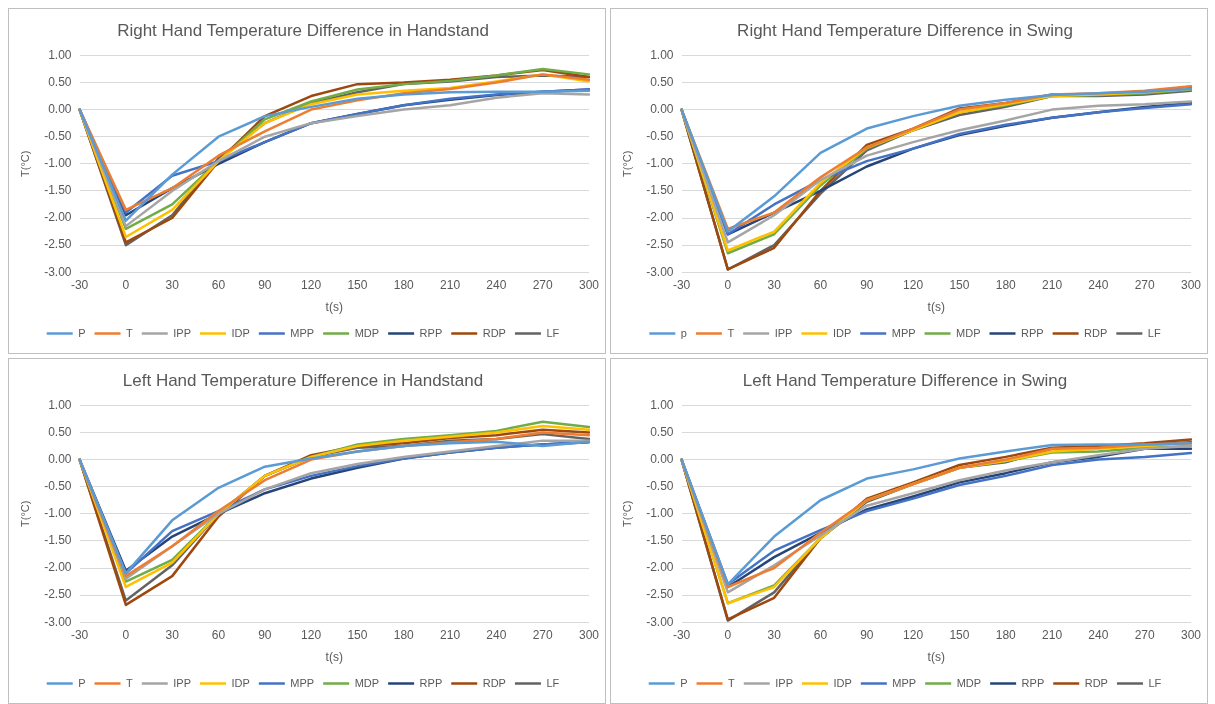  I want to click on chart-title: Left Hand Temperature Difference in Handstand, so click(303, 380).